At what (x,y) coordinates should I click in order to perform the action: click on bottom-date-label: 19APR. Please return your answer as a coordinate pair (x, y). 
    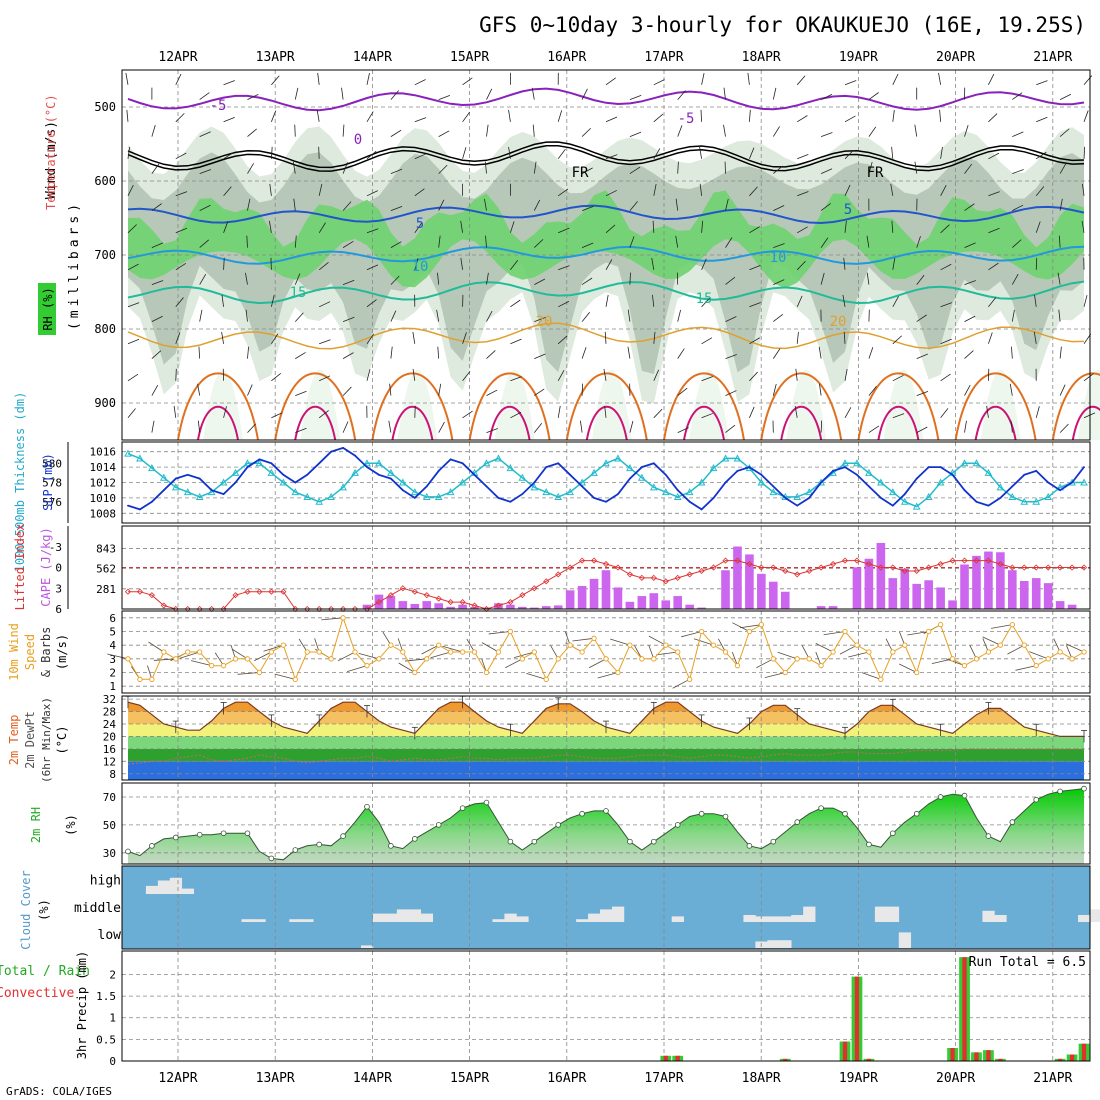
    Looking at the image, I should click on (858, 1078).